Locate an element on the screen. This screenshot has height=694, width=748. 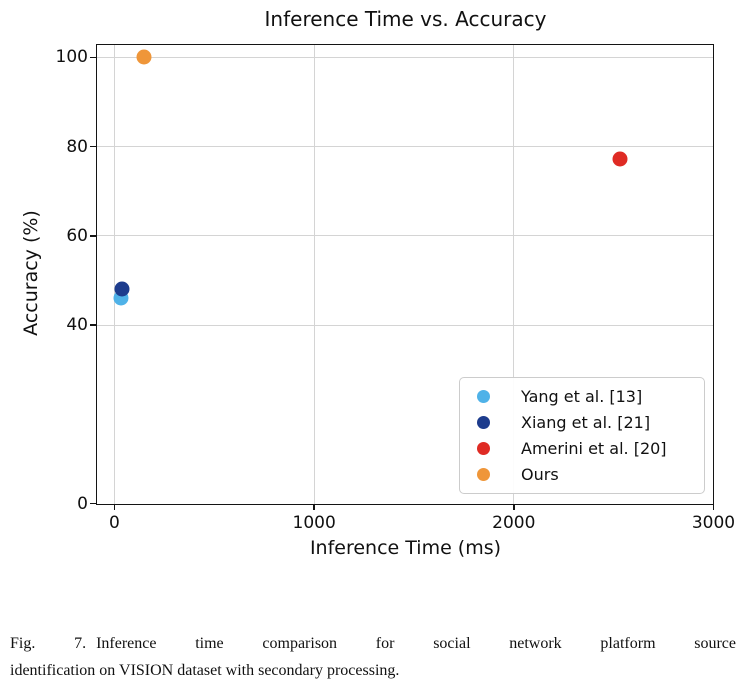
x-tick-label: 2000 is located at coordinates (514, 522).